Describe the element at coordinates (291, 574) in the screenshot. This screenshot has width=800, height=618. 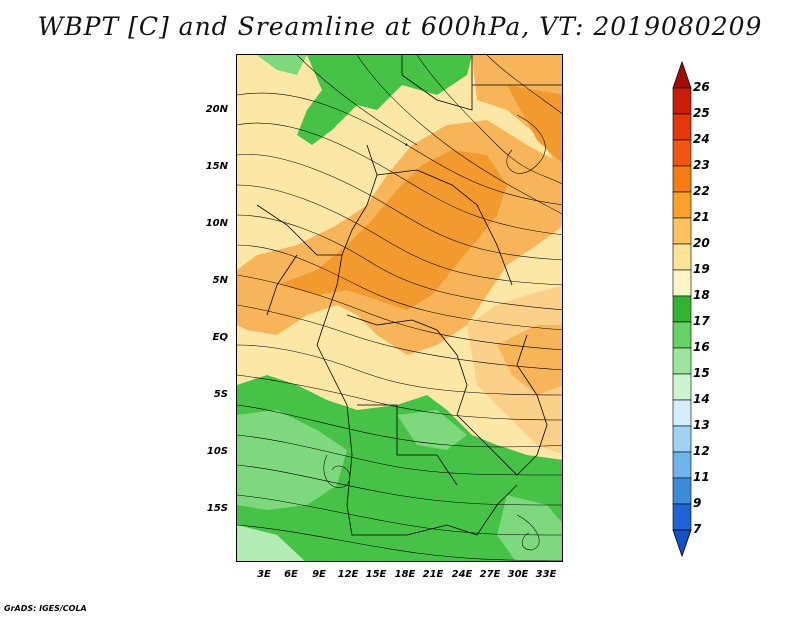
I see `lon-label-6e: 6E` at that location.